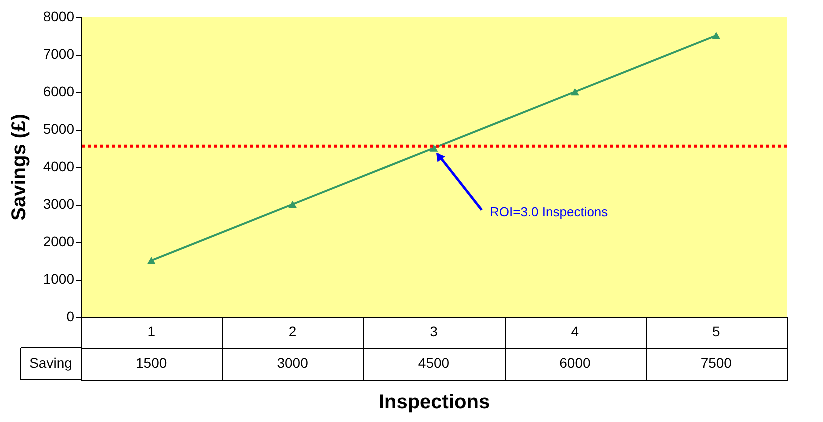 This screenshot has width=823, height=422. Describe the element at coordinates (59, 166) in the screenshot. I see `y-tick-label: 4000` at that location.